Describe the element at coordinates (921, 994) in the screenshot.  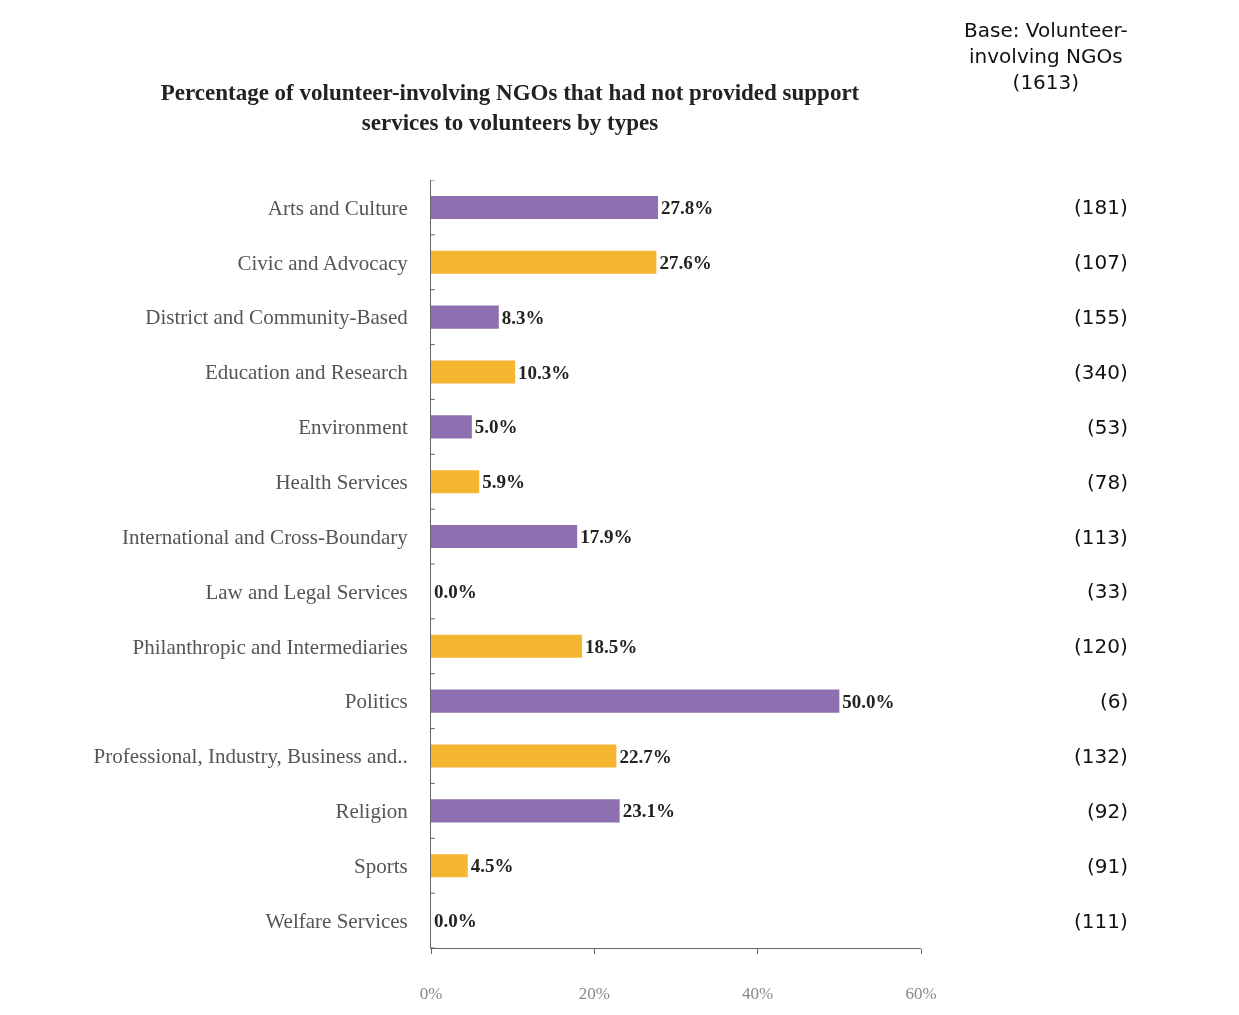
I see `x-tick-label: 60%` at that location.